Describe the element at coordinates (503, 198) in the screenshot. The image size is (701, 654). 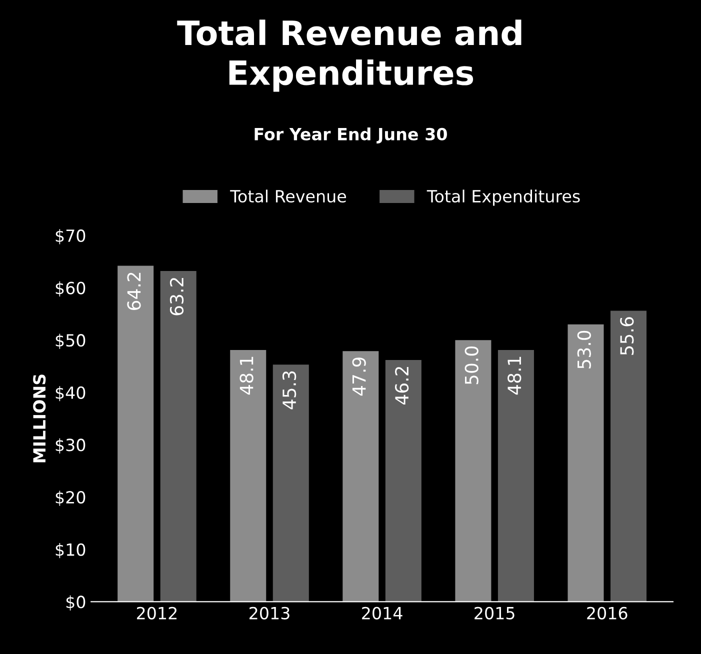
I see `legend-label: Total Expenditures` at that location.